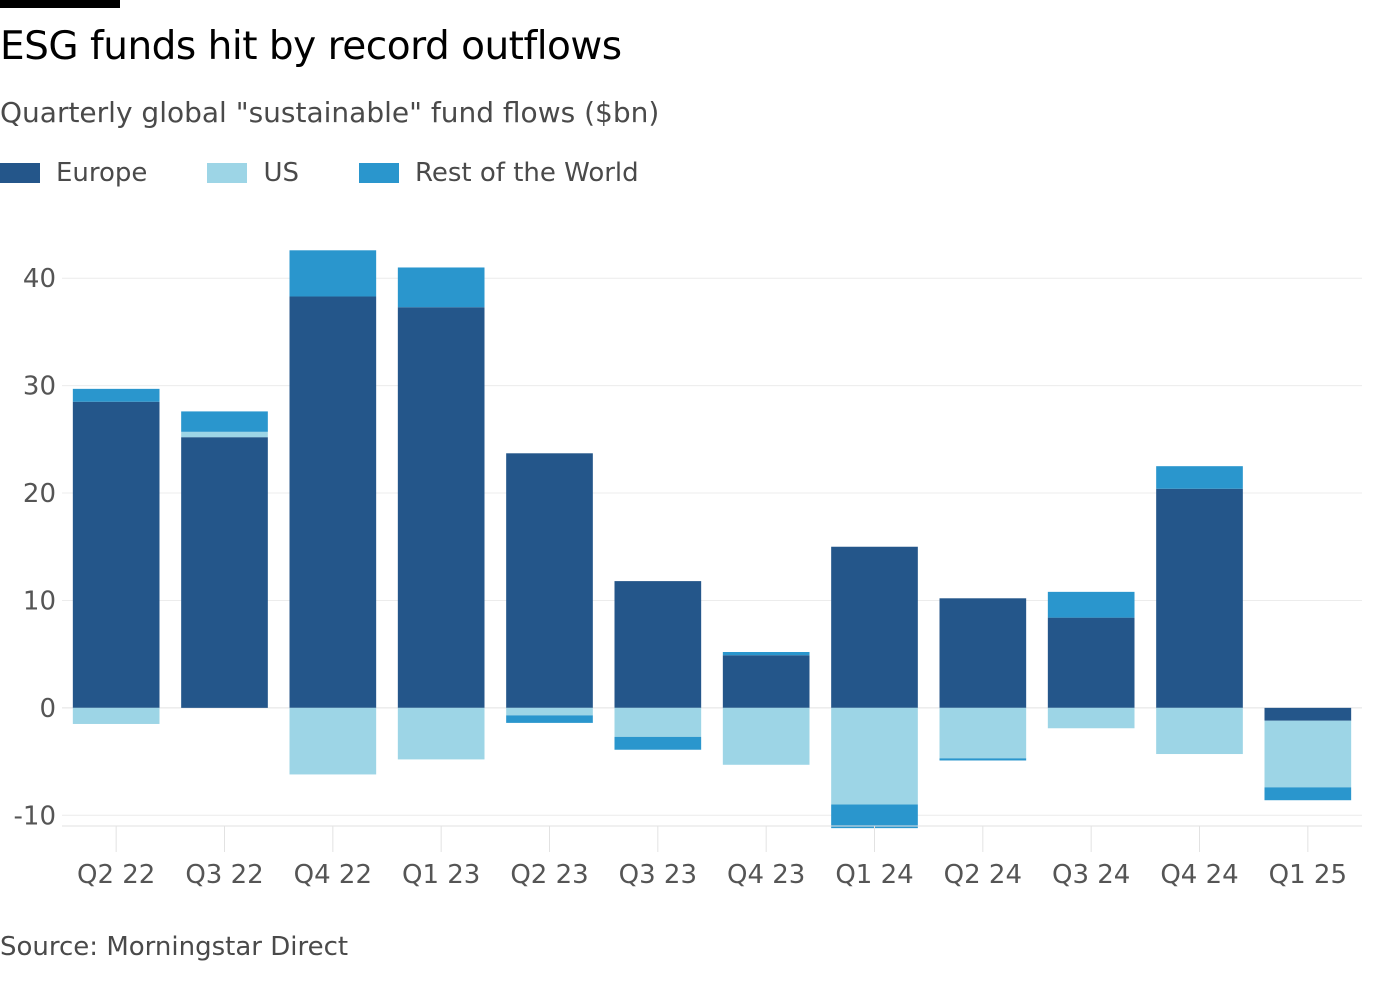  What do you see at coordinates (311, 46) in the screenshot?
I see `chart-title: ESG funds hit by record outflows` at bounding box center [311, 46].